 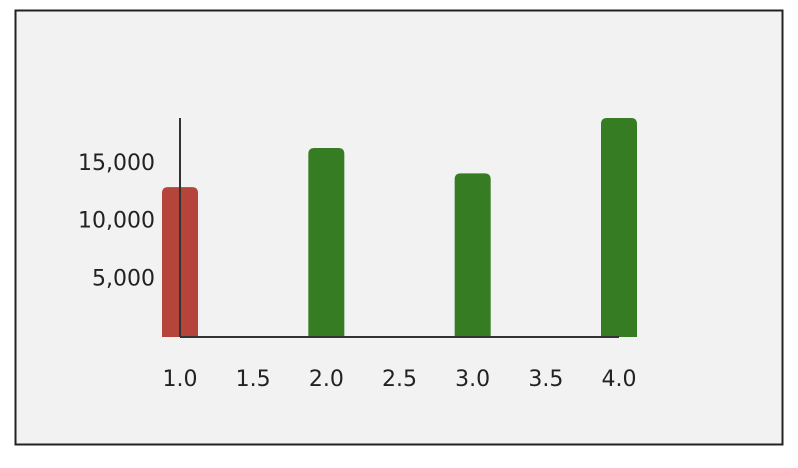 I want to click on x-tick-label: 2.0, so click(x=326, y=379).